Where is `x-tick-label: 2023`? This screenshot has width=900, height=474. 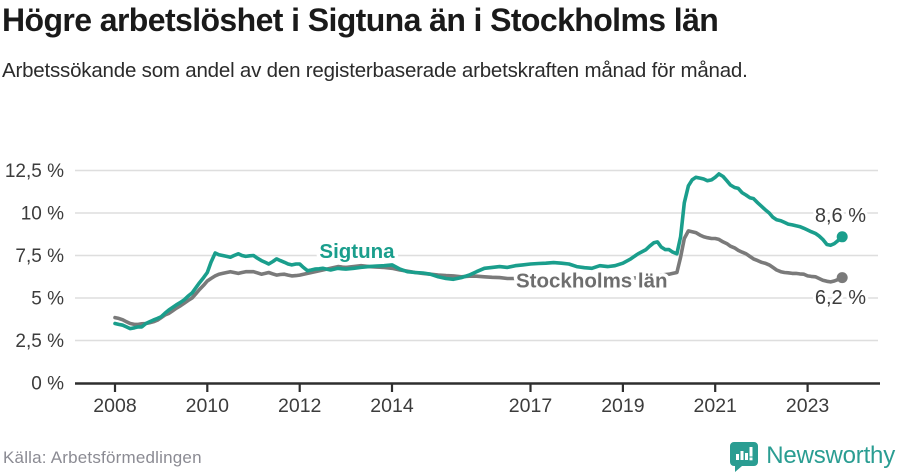
x-tick-label: 2023 is located at coordinates (807, 406).